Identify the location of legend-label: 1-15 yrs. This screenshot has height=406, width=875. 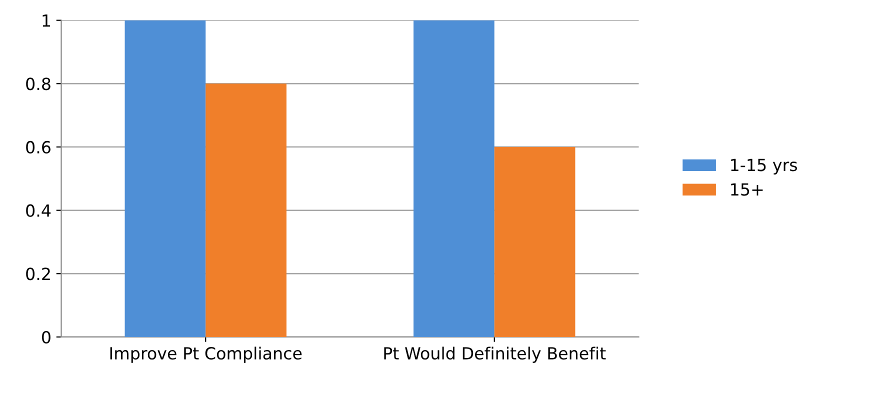
(764, 166).